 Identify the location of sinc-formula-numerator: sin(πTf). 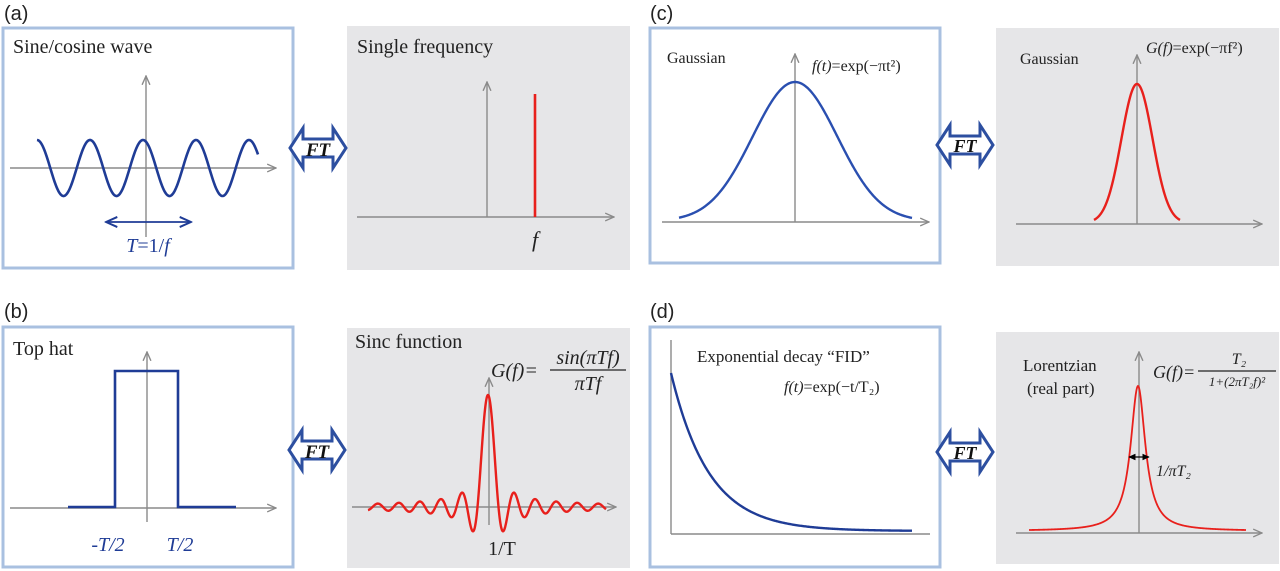
(588, 358).